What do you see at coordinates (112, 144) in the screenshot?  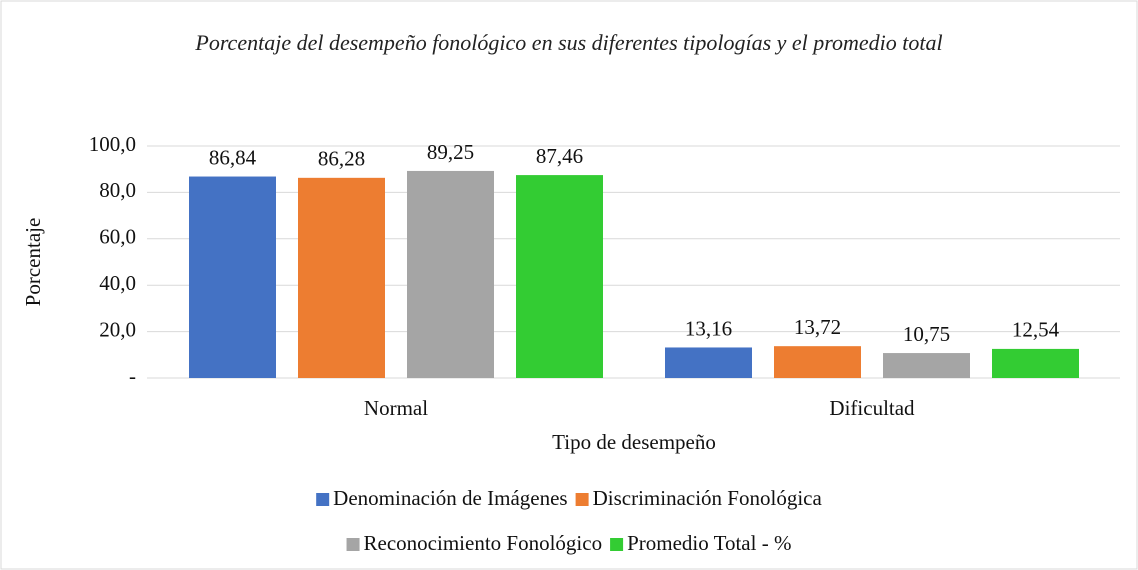 I see `y-tick-label: 100,0` at bounding box center [112, 144].